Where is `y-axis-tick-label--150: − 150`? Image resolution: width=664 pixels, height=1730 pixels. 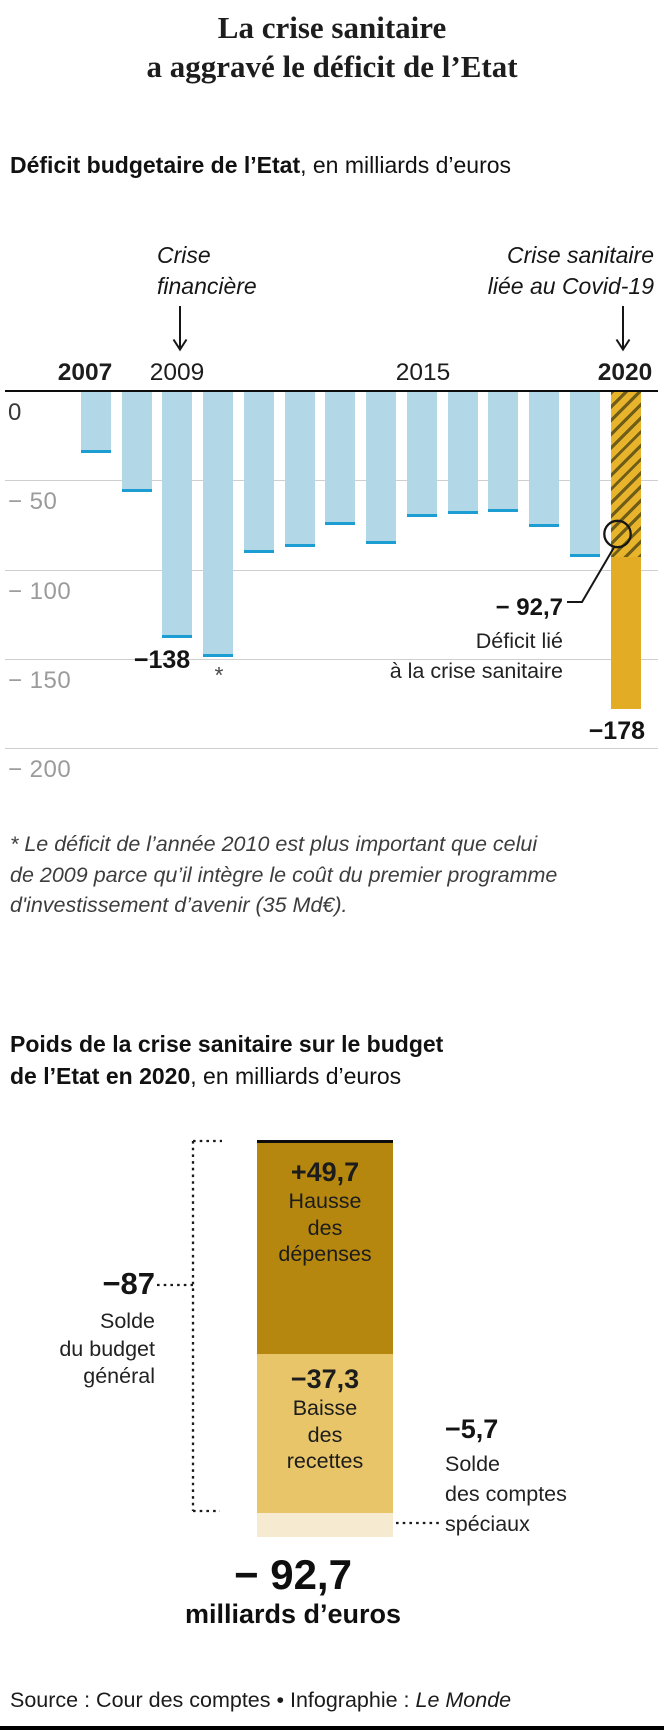 y-axis-tick-label--150: − 150 is located at coordinates (40, 681).